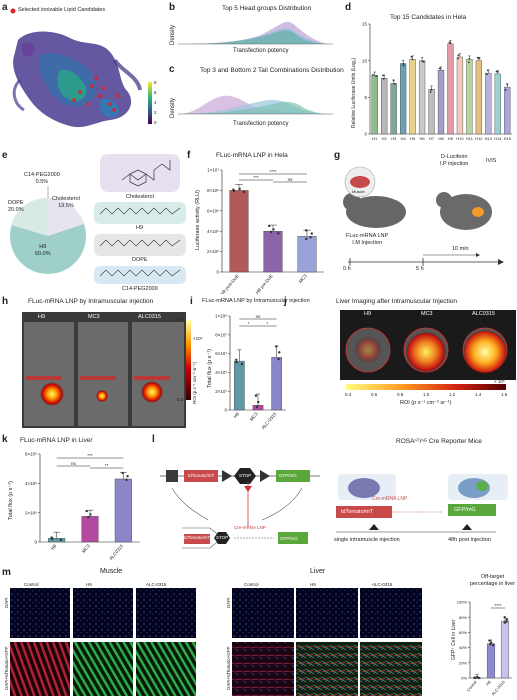 The height and width of the screenshot is (700, 517). Describe the element at coordinates (103, 613) in the screenshot. I see `muscle-dapi-row` at that location.